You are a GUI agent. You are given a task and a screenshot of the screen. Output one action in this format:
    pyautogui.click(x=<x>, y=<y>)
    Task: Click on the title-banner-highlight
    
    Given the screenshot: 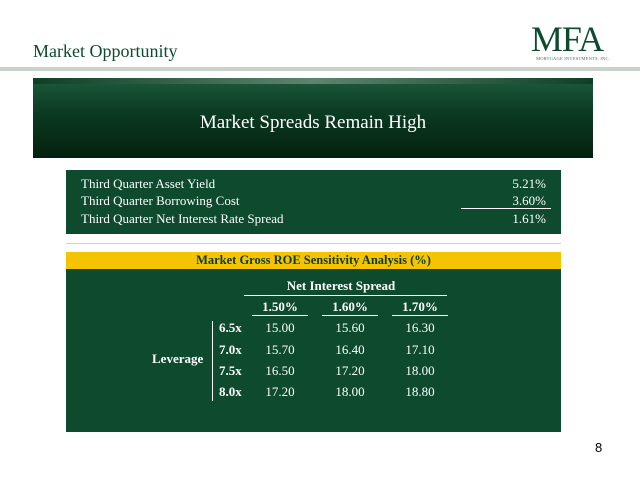 What is the action you would take?
    pyautogui.click(x=313, y=81)
    